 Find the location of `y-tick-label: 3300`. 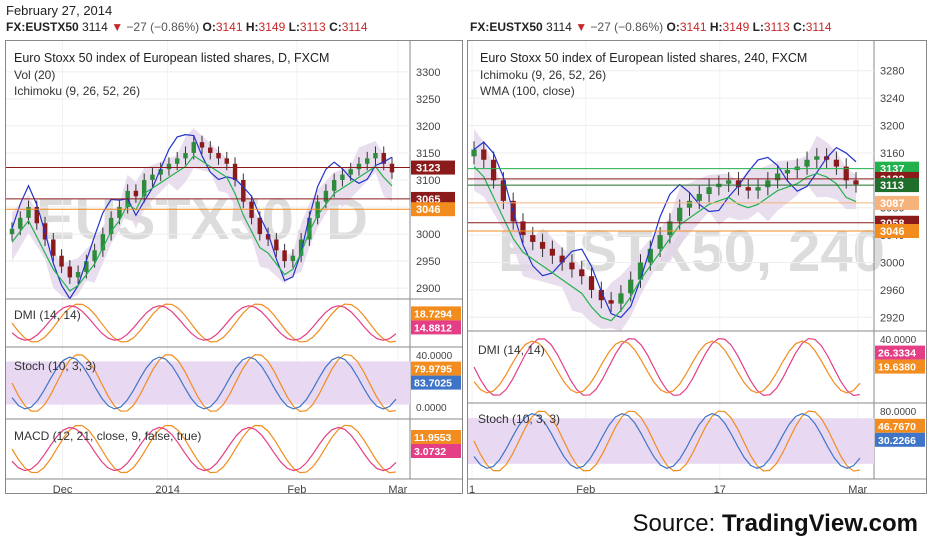

y-tick-label: 3300 is located at coordinates (428, 73).